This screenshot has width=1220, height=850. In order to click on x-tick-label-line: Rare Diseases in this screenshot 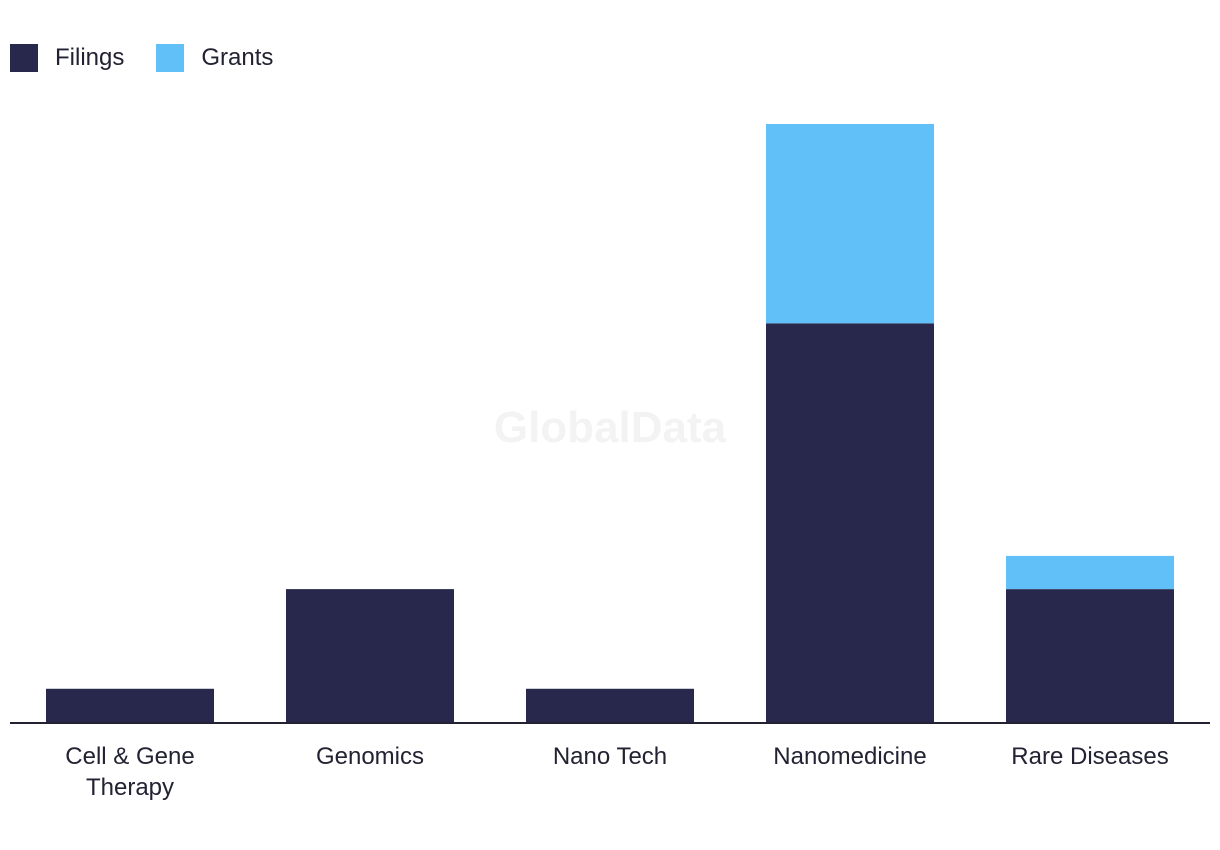, I will do `click(1089, 756)`.